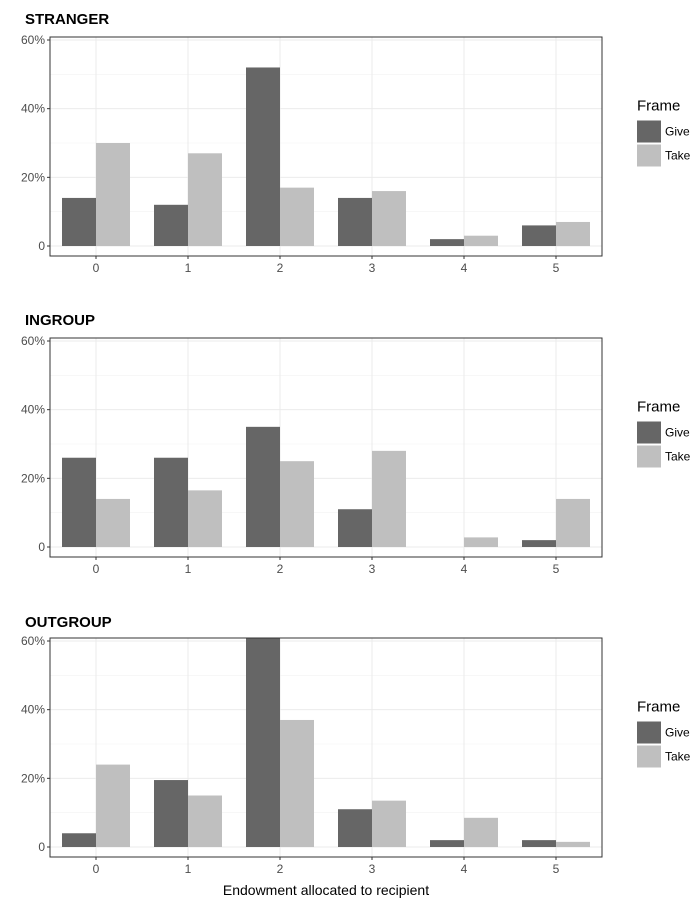 This screenshot has width=697, height=902. I want to click on x-axis-title: Endowment allocated to recipient, so click(326, 890).